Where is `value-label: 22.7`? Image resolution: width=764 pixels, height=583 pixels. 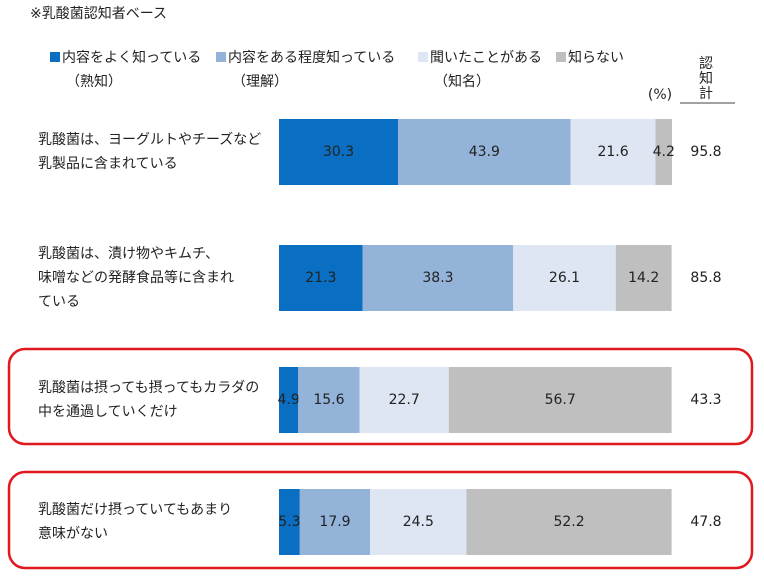
value-label: 22.7 is located at coordinates (404, 400).